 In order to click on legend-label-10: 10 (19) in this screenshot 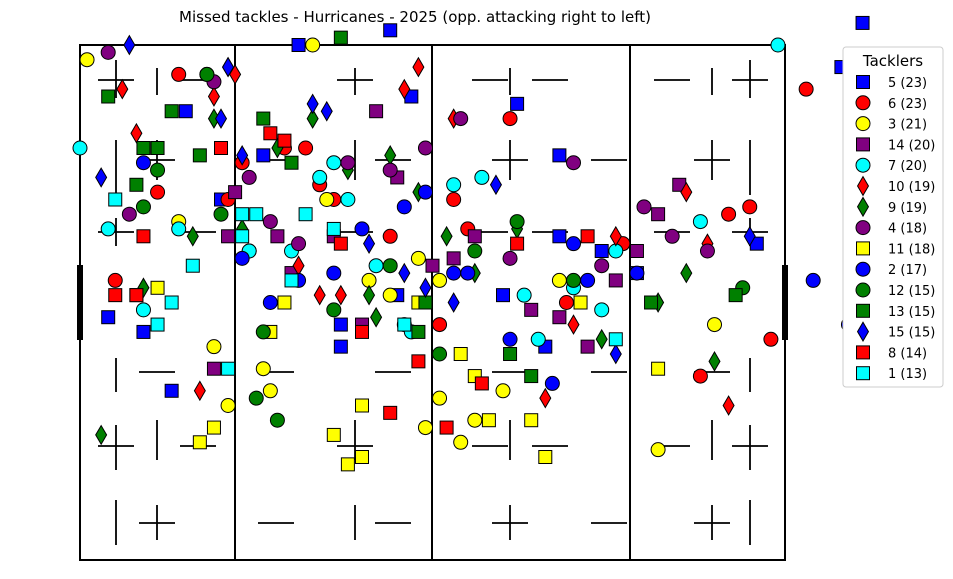, I will do `click(911, 187)`.